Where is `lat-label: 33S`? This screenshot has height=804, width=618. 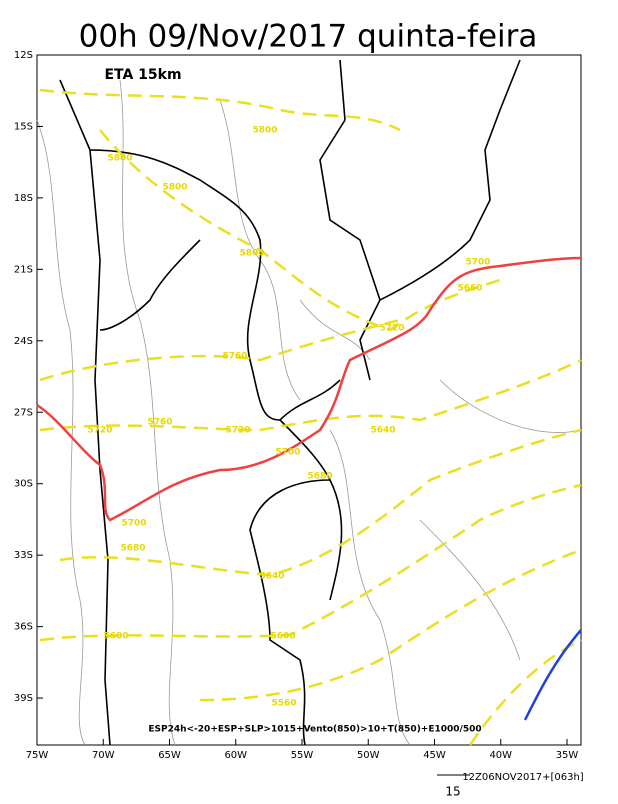 lat-label: 33S is located at coordinates (23, 555).